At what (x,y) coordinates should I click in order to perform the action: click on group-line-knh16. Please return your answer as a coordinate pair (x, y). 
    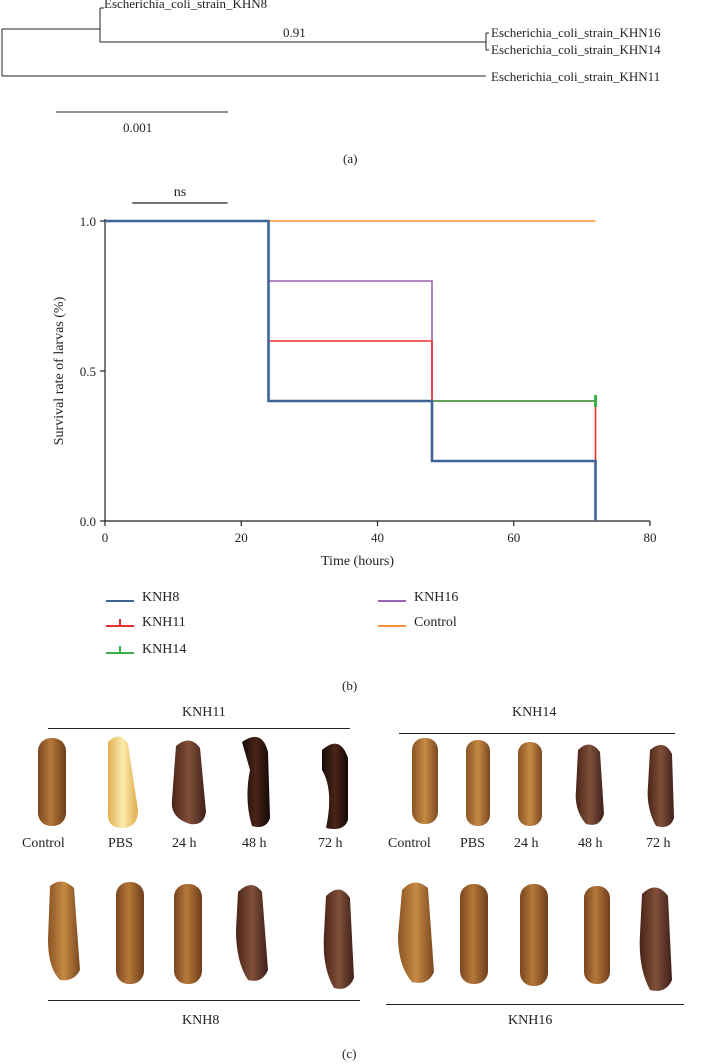
    Looking at the image, I should click on (535, 1004).